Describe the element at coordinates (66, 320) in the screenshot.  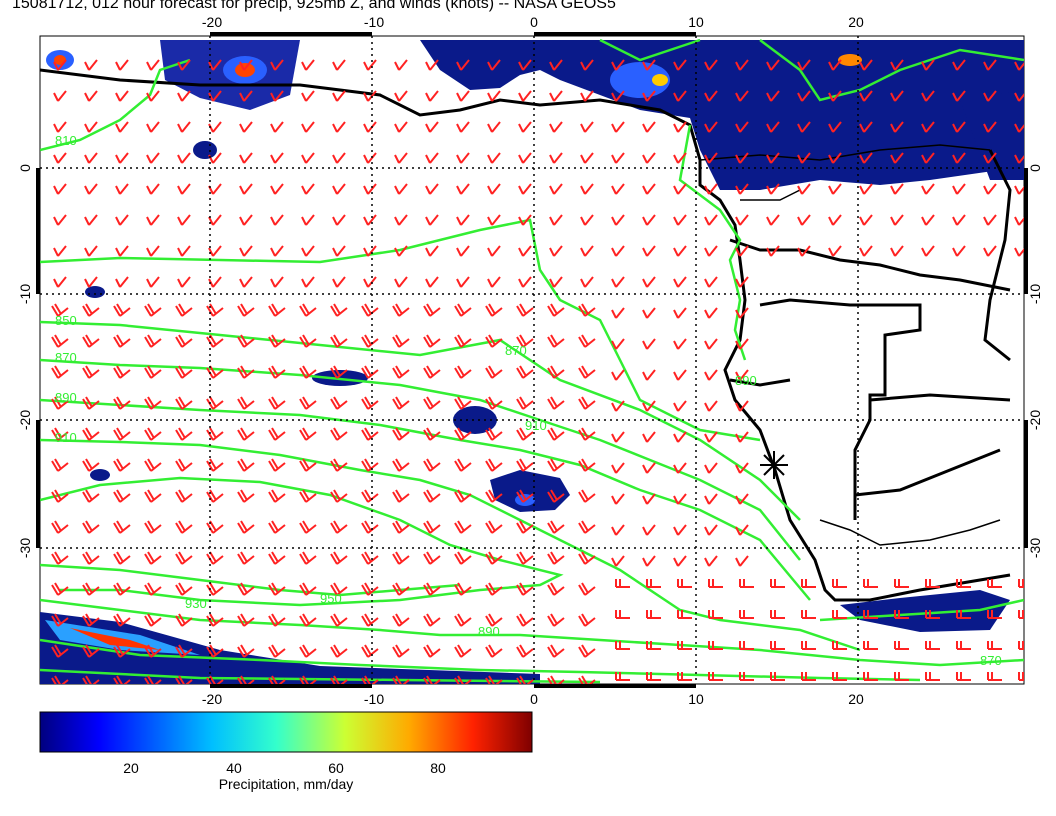
I see `contour-label: 850` at that location.